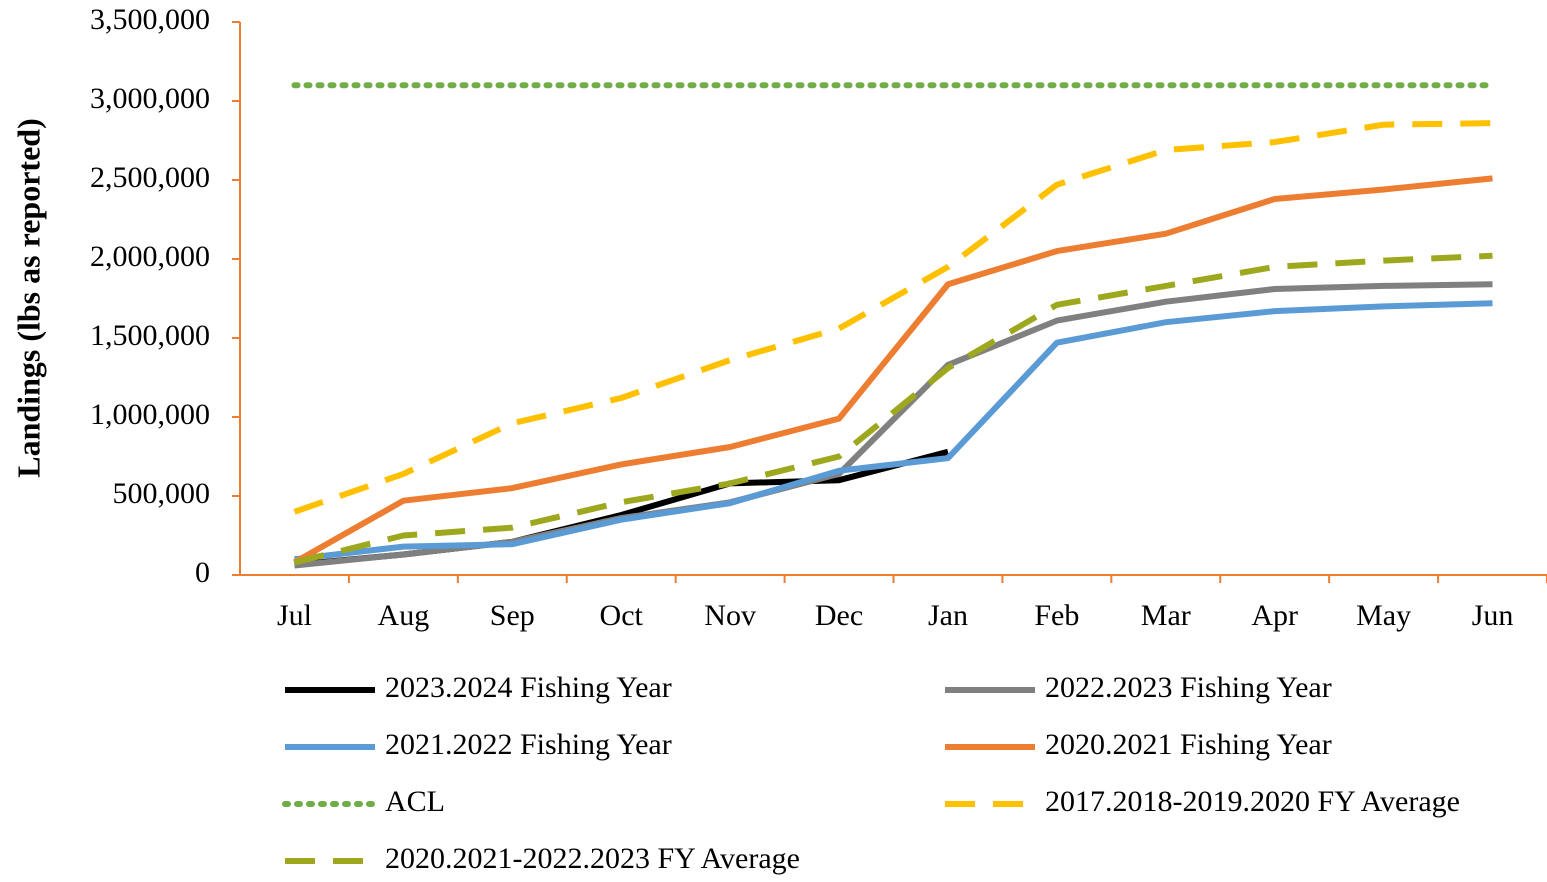 This screenshot has height=882, width=1547. What do you see at coordinates (150, 414) in the screenshot?
I see `y-tick-label: 1,000,000` at bounding box center [150, 414].